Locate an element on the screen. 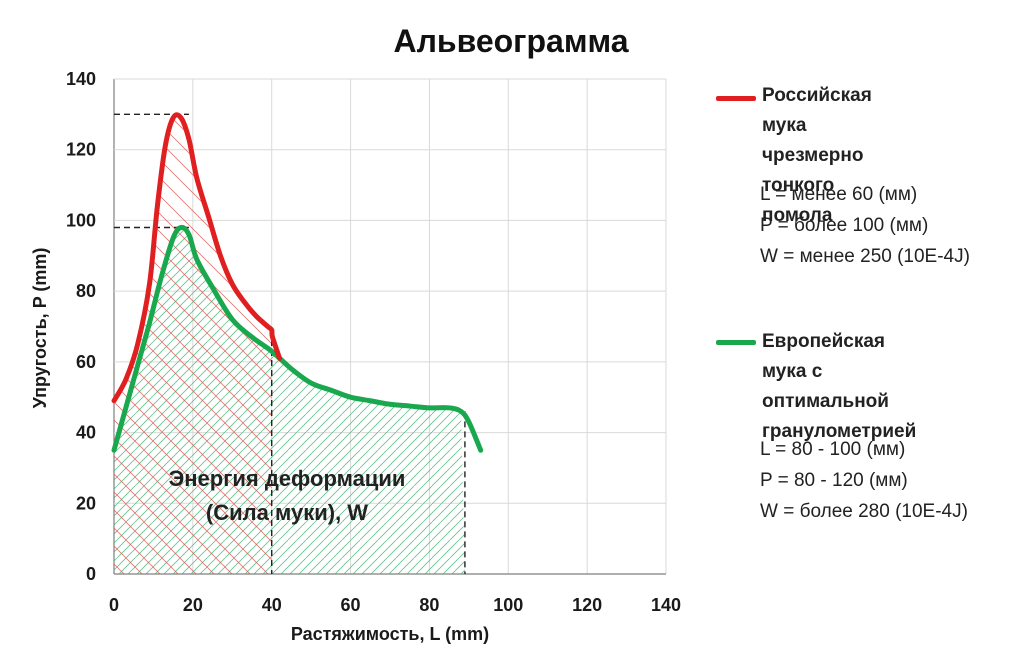 Image resolution: width=1024 pixels, height=649 pixels. series-line-russian-flour is located at coordinates (197, 258).